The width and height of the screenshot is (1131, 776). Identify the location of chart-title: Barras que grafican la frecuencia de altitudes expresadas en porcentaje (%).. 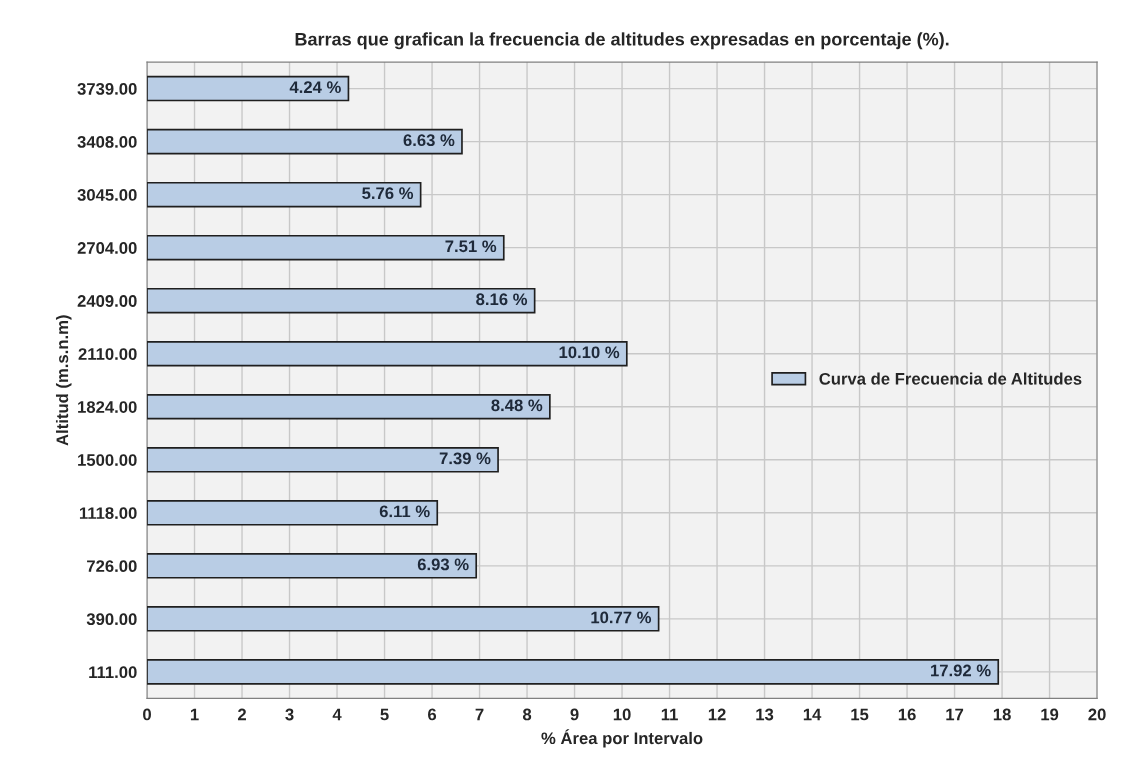
(622, 41).